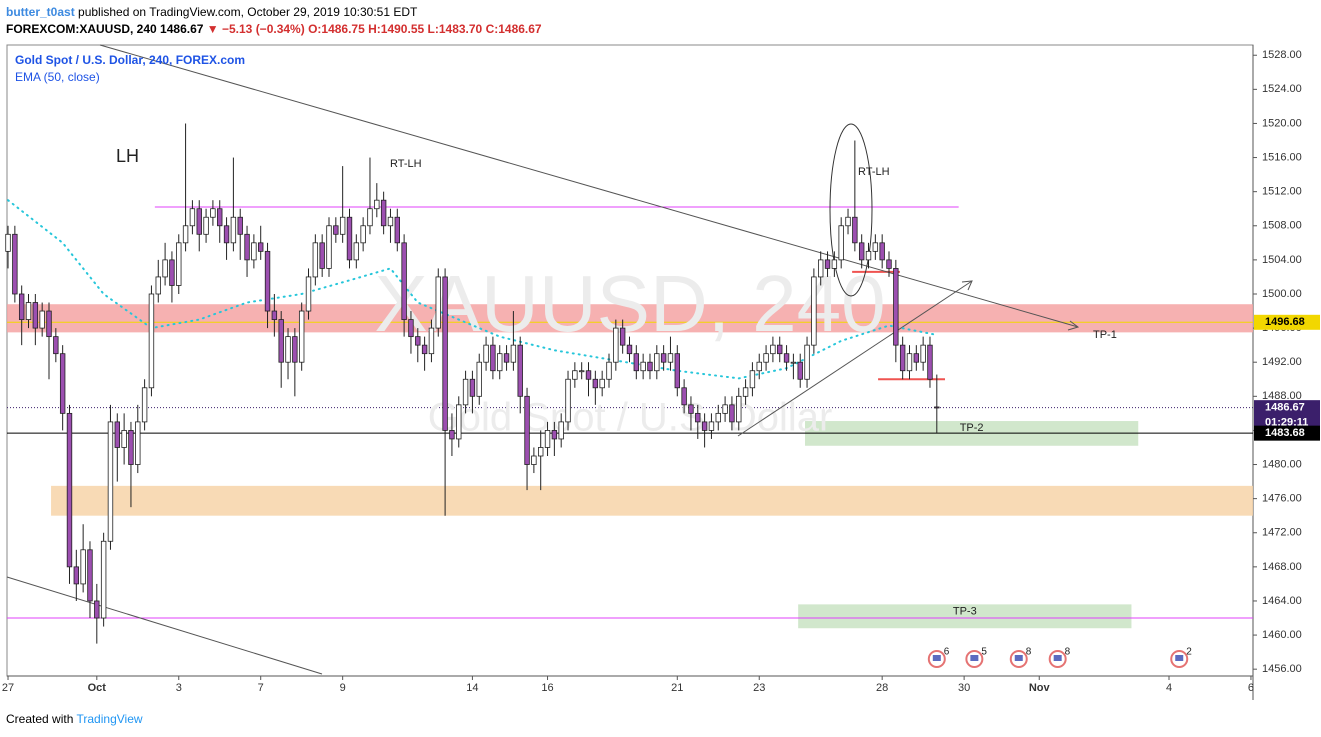 Image resolution: width=1321 pixels, height=737 pixels. What do you see at coordinates (964, 688) in the screenshot?
I see `x-tick-label: 30` at bounding box center [964, 688].